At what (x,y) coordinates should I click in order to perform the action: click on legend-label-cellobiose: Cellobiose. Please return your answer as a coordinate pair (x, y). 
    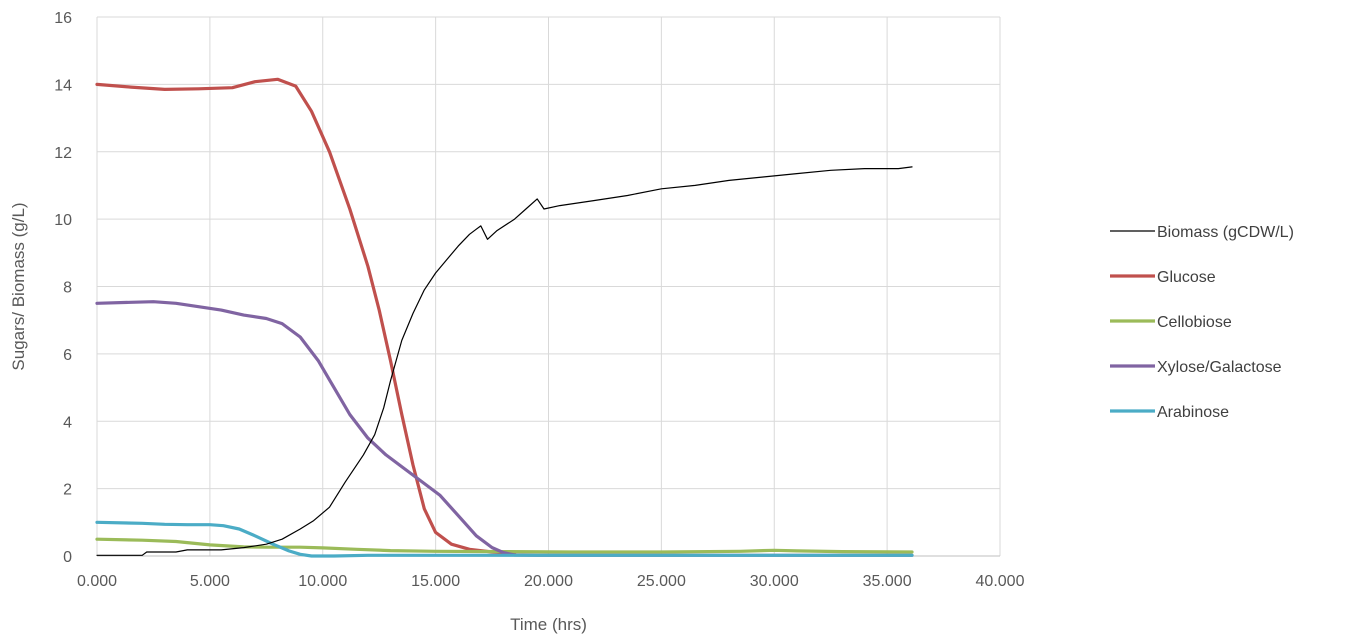
    Looking at the image, I should click on (1194, 322).